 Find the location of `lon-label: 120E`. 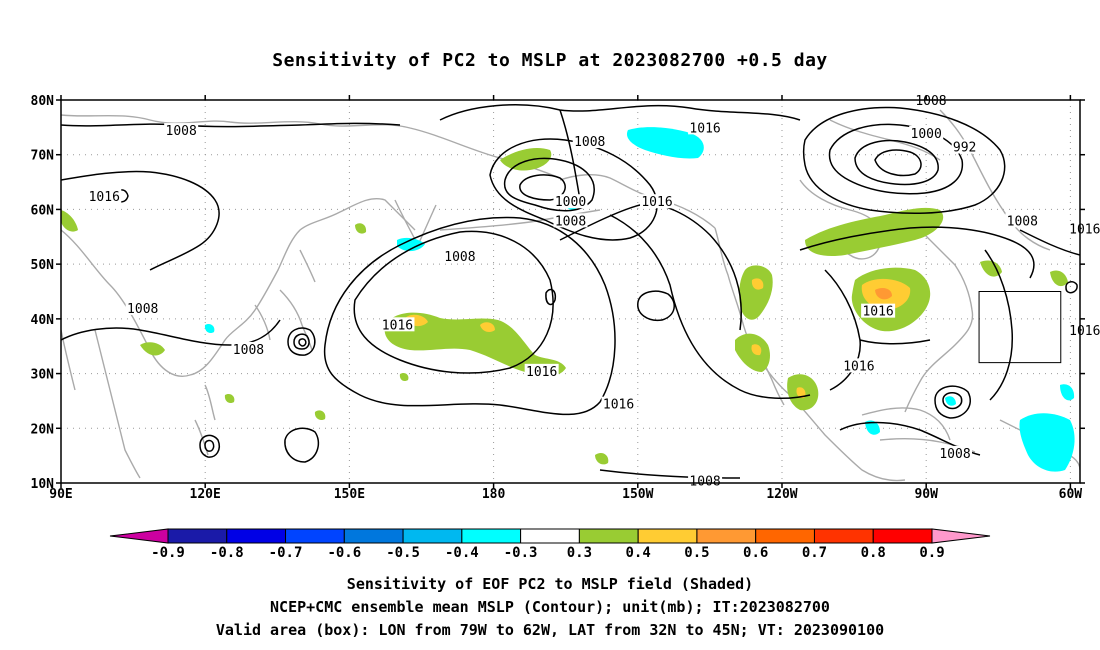

lon-label: 120E is located at coordinates (205, 494).